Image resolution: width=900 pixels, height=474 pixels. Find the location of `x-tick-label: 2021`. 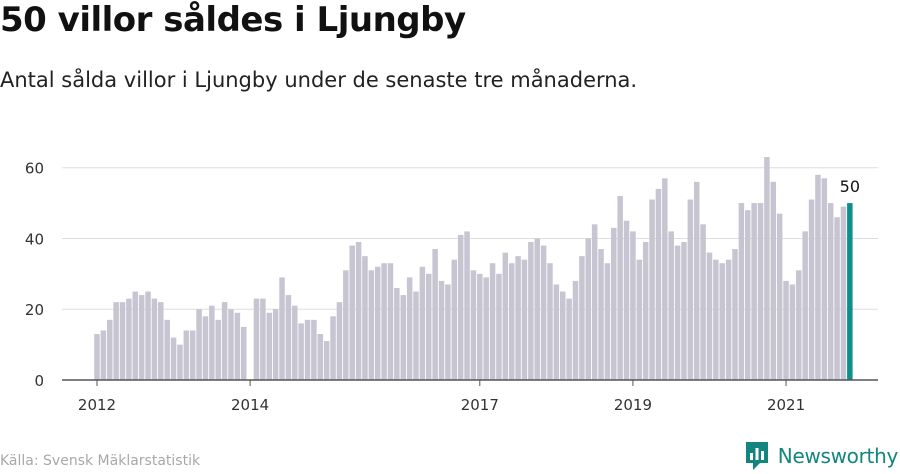

x-tick-label: 2021 is located at coordinates (786, 405).